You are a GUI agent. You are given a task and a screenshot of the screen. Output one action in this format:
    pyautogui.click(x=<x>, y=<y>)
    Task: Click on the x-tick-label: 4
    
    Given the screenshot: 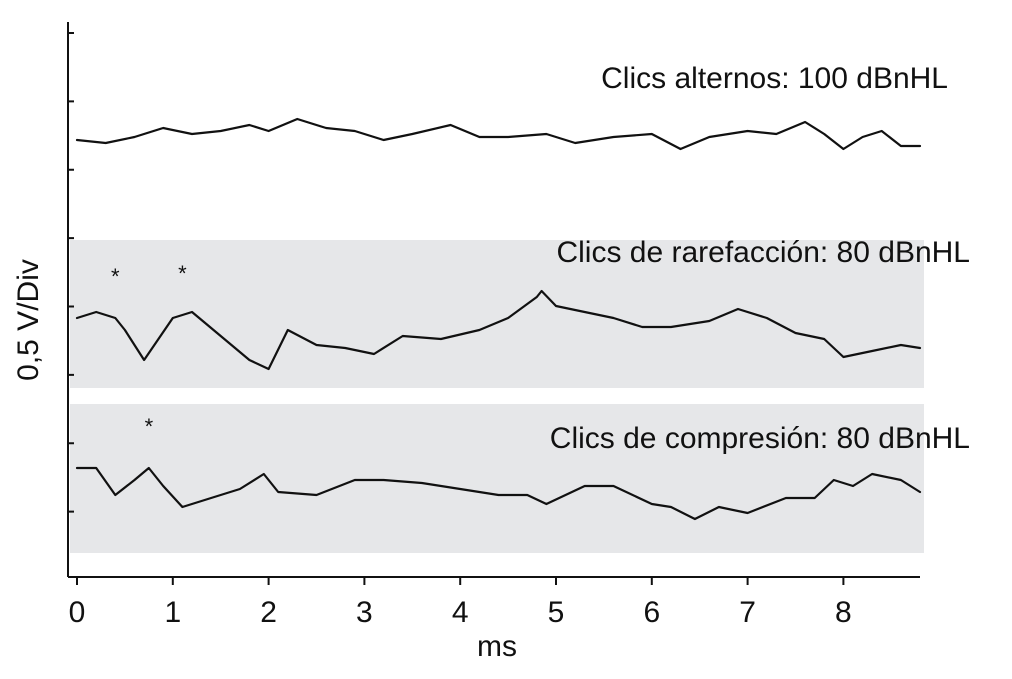 What is the action you would take?
    pyautogui.click(x=460, y=612)
    